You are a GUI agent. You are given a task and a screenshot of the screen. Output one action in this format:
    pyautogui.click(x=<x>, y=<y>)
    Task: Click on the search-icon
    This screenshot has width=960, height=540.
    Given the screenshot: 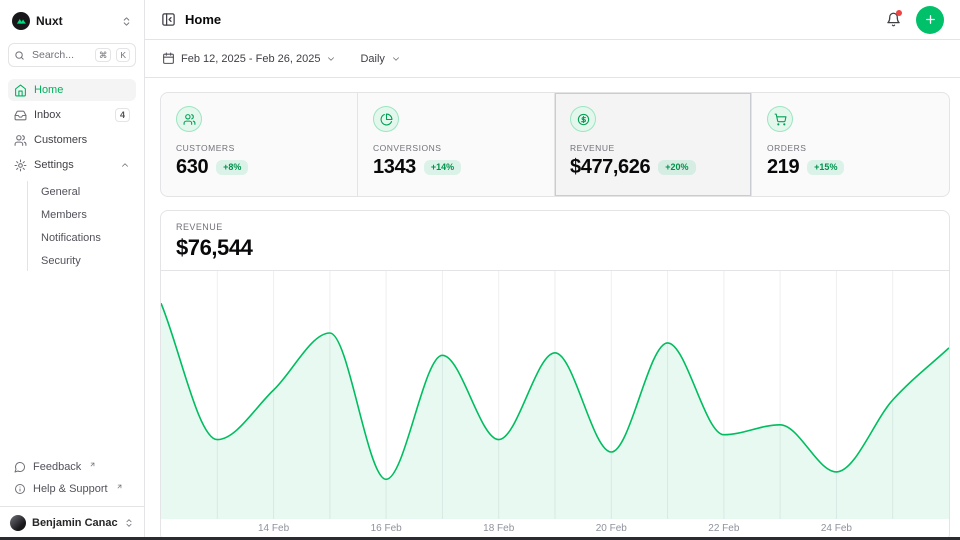 What is the action you would take?
    pyautogui.click(x=19, y=55)
    